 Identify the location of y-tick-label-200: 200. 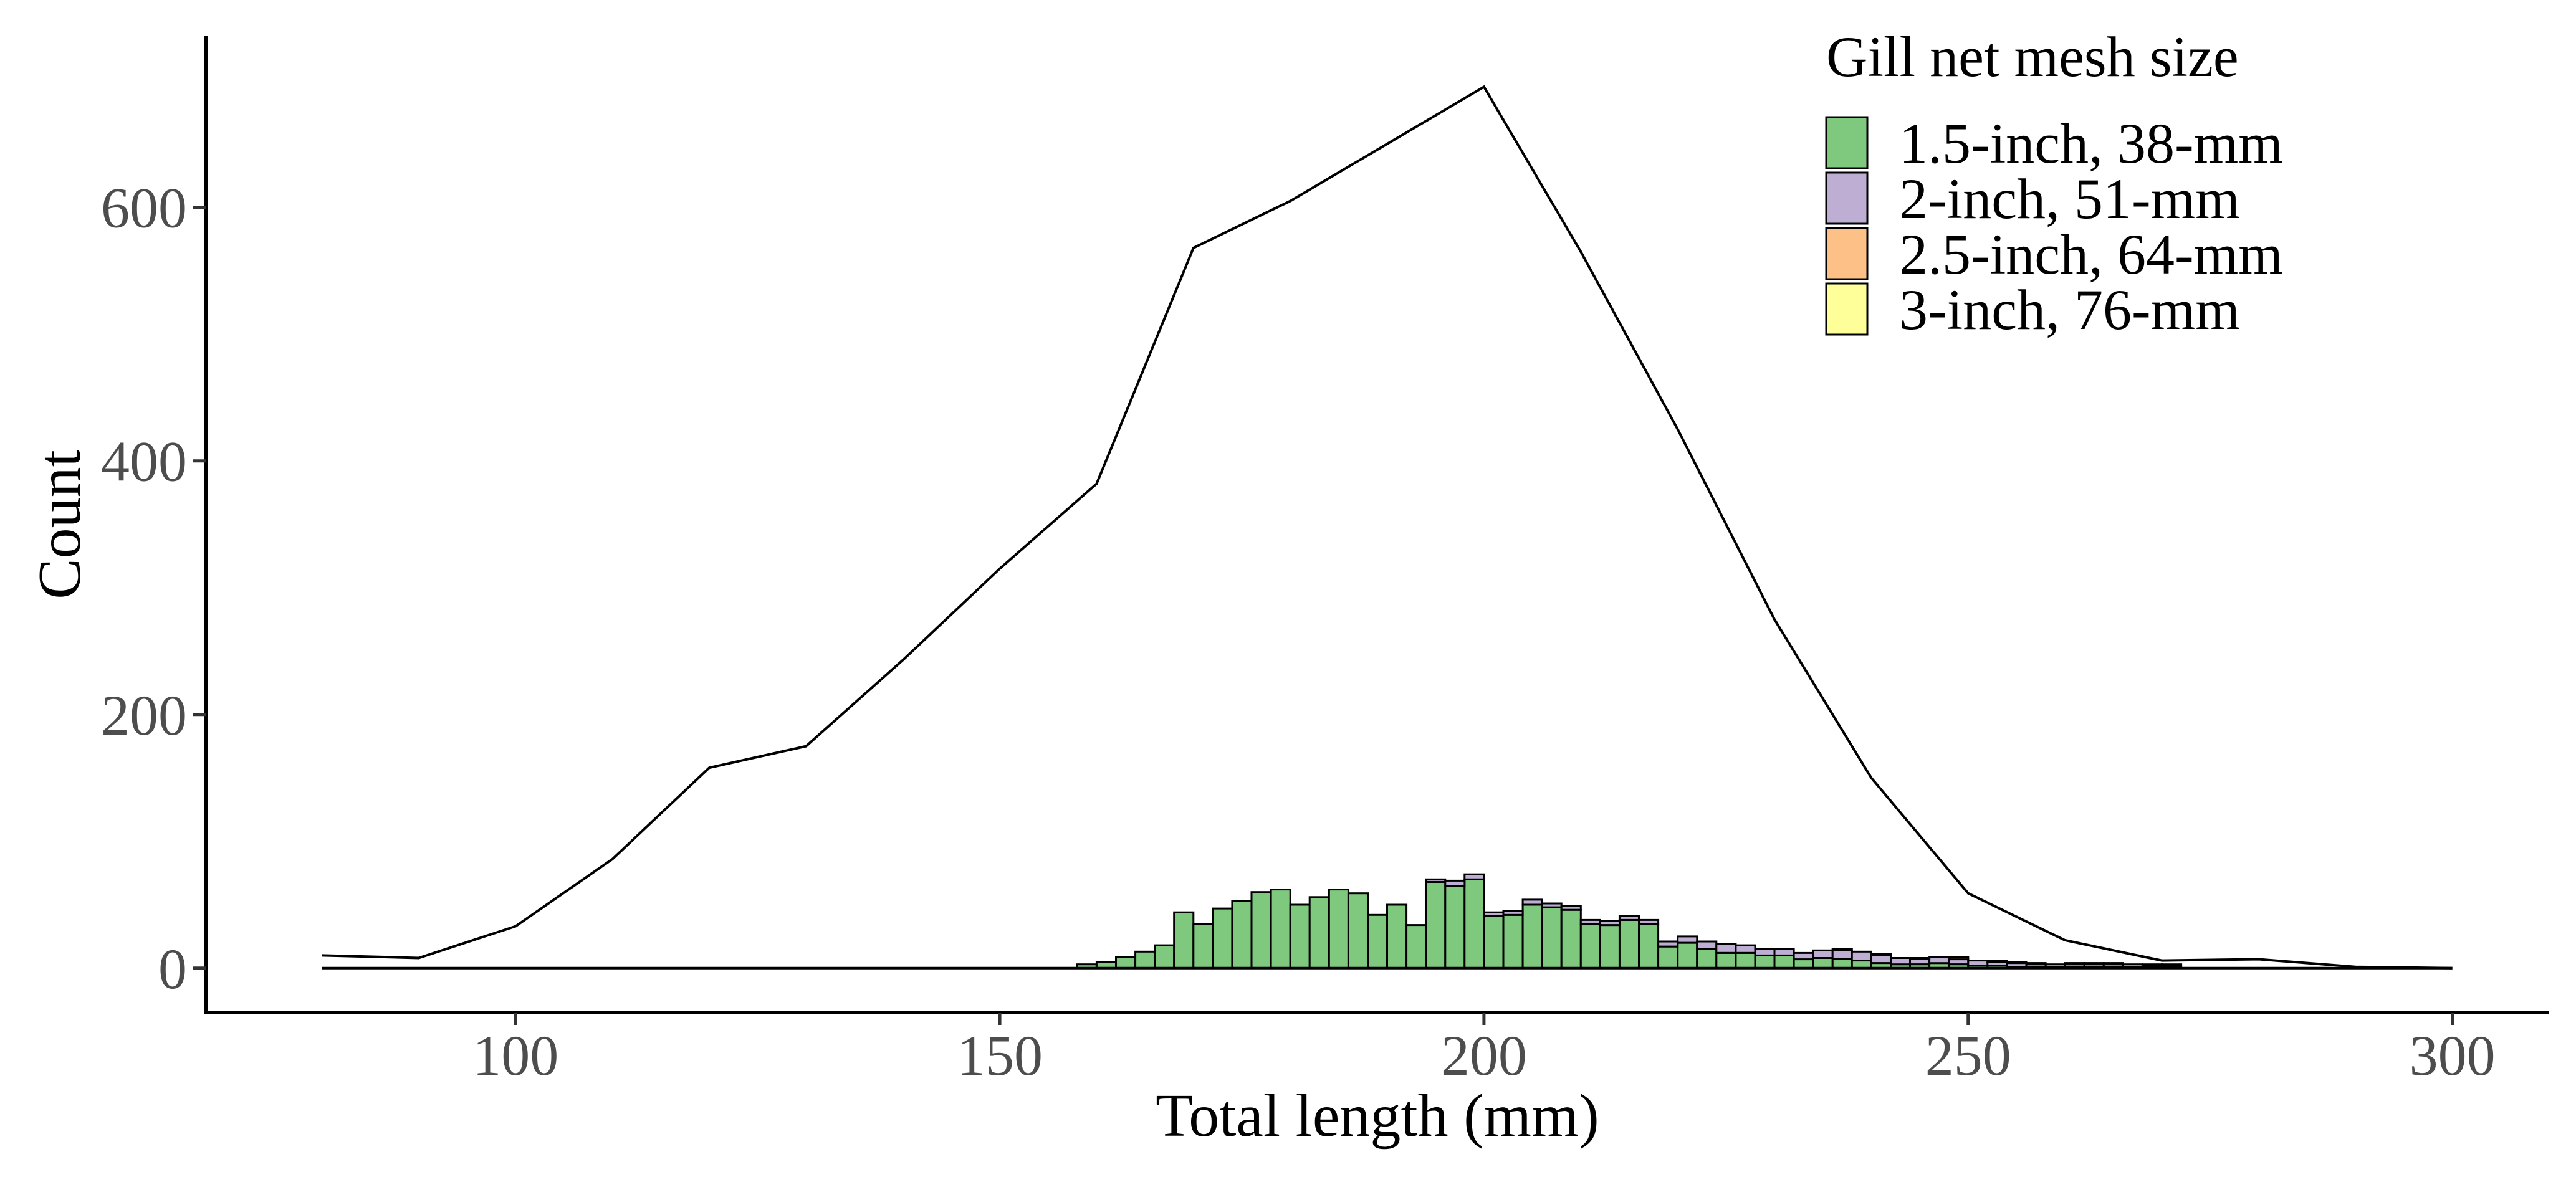
(144, 715).